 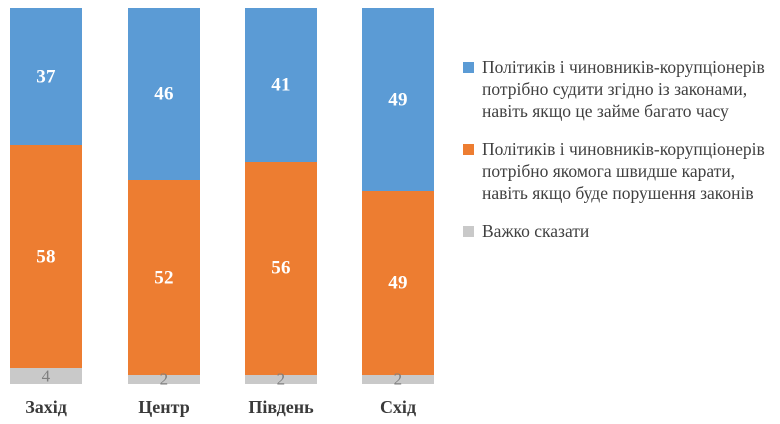 I want to click on bar-stack: 49 49 2, so click(x=398, y=198).